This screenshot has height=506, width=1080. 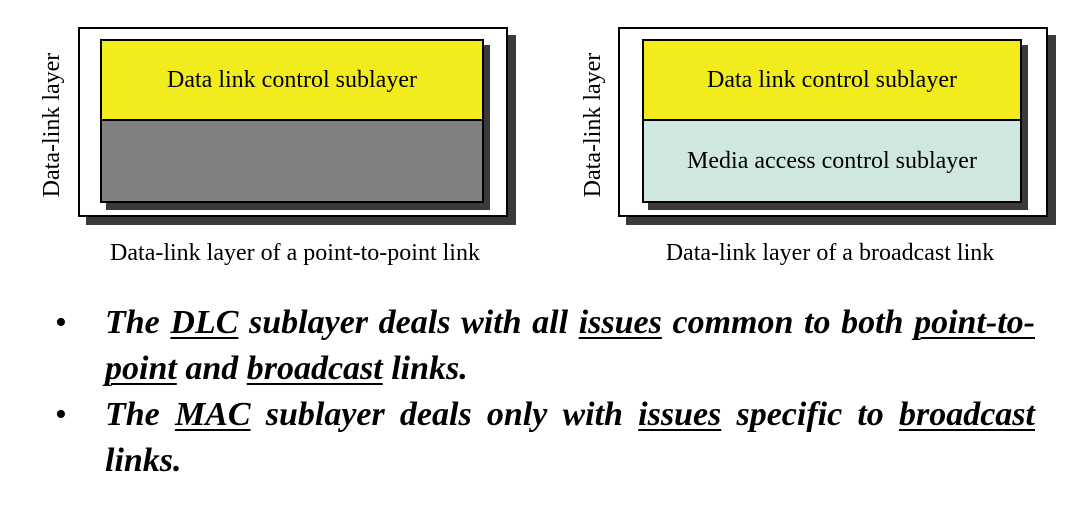 What do you see at coordinates (444, 414) in the screenshot?
I see `text-run: sublayer deals only with` at bounding box center [444, 414].